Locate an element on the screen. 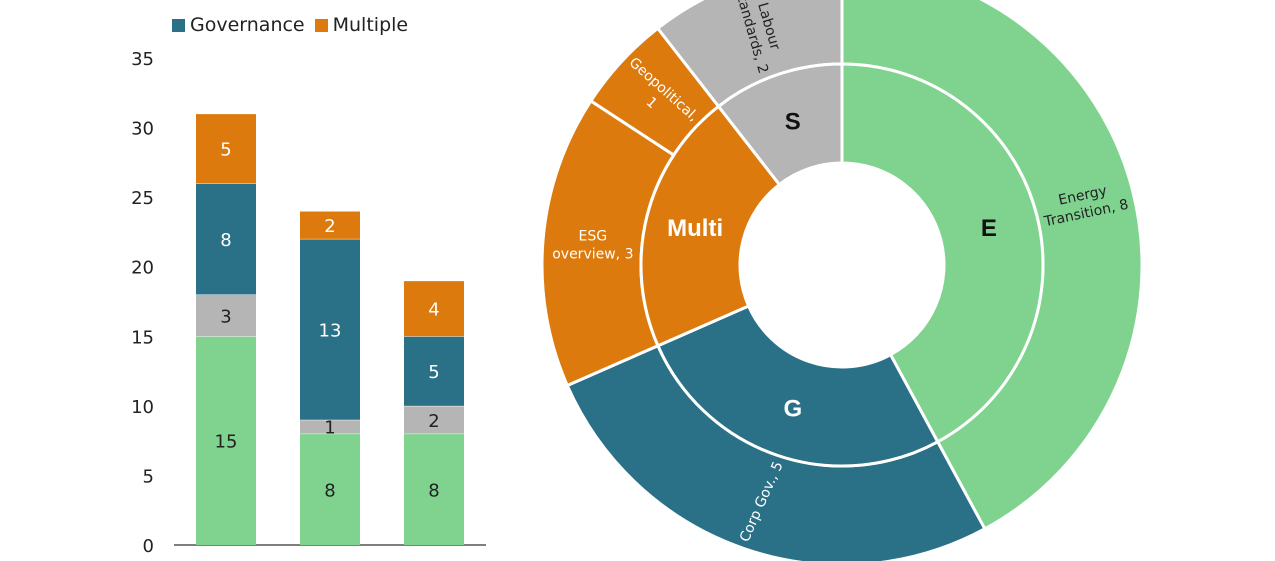 The width and height of the screenshot is (1275, 561). legend-swatch-multiple is located at coordinates (321, 25).